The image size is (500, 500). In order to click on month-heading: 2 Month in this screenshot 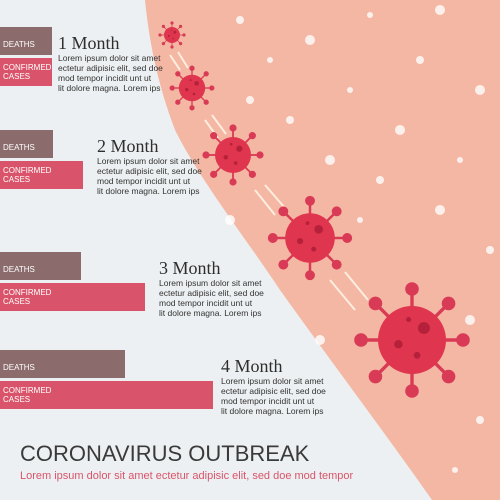, I will do `click(128, 146)`.